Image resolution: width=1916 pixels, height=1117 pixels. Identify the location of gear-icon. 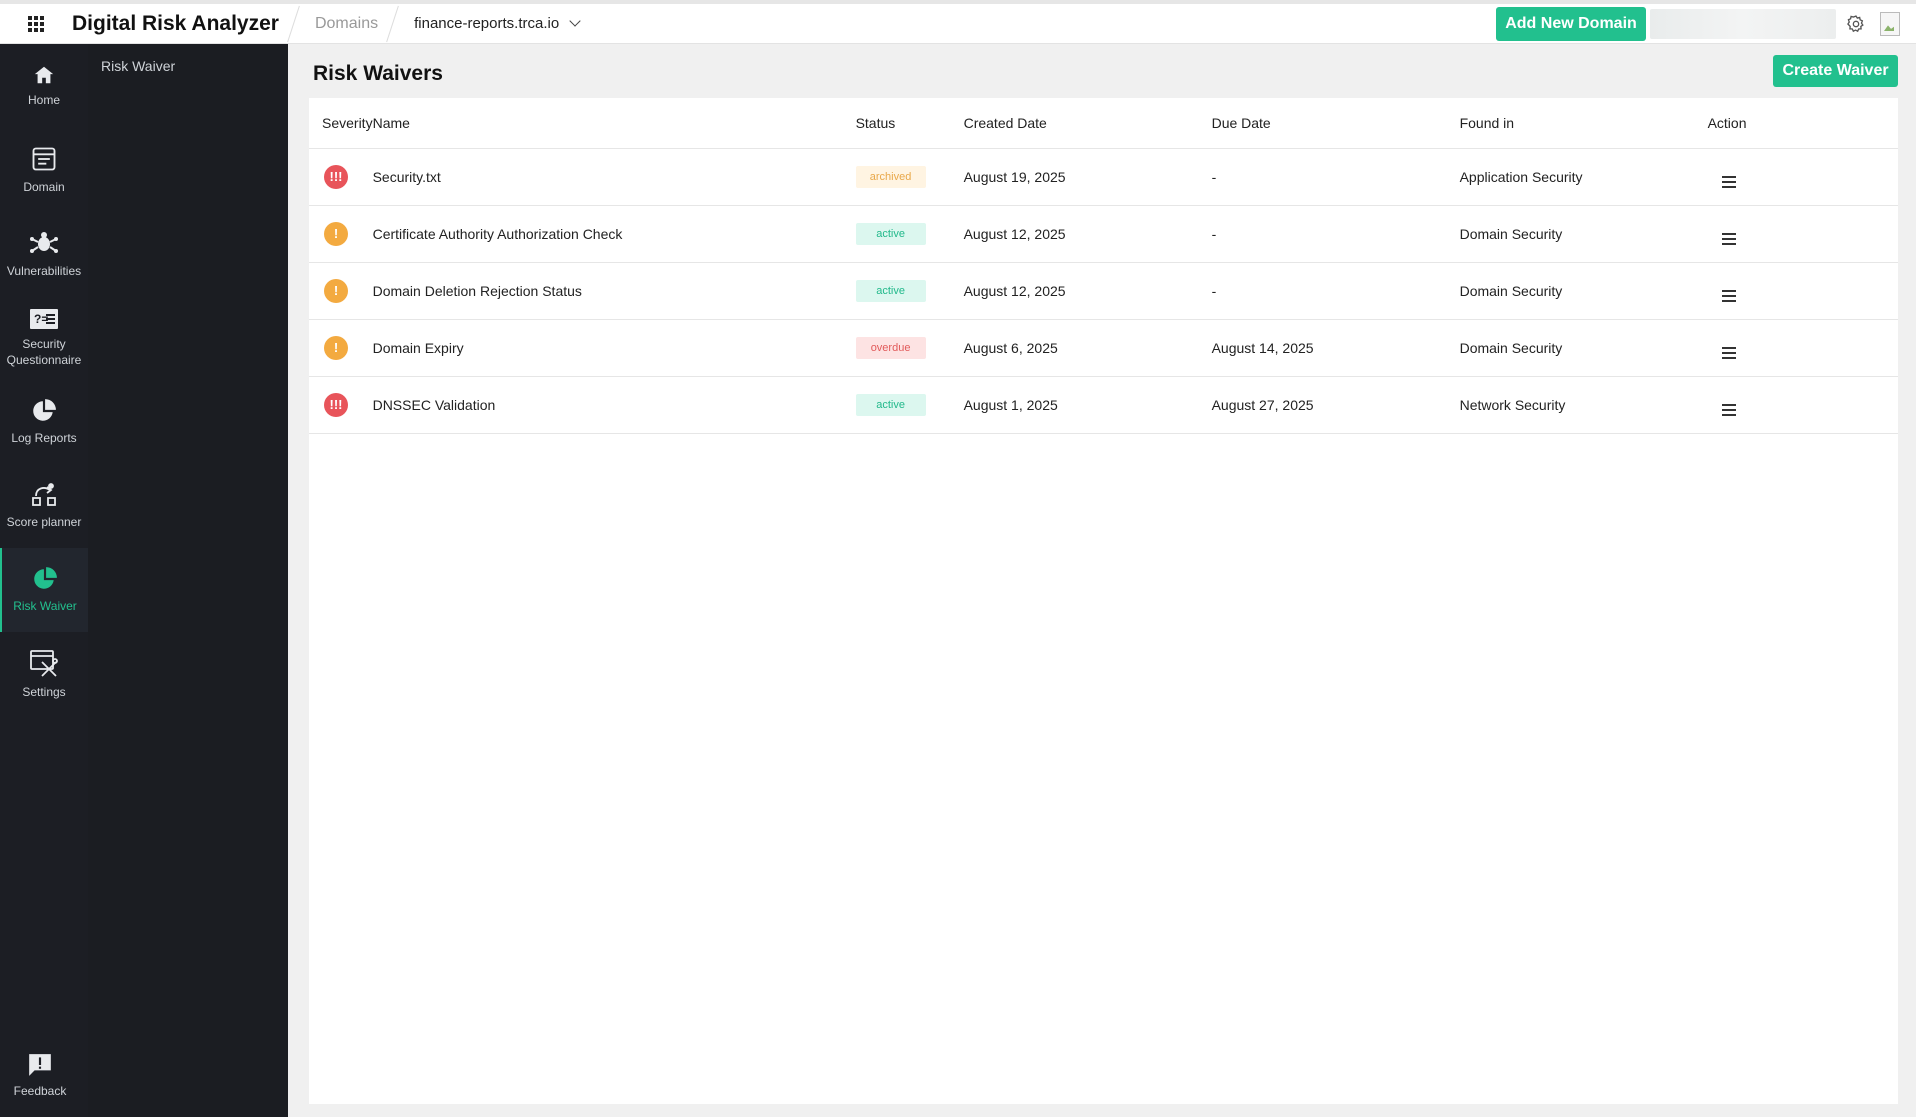
(1856, 24).